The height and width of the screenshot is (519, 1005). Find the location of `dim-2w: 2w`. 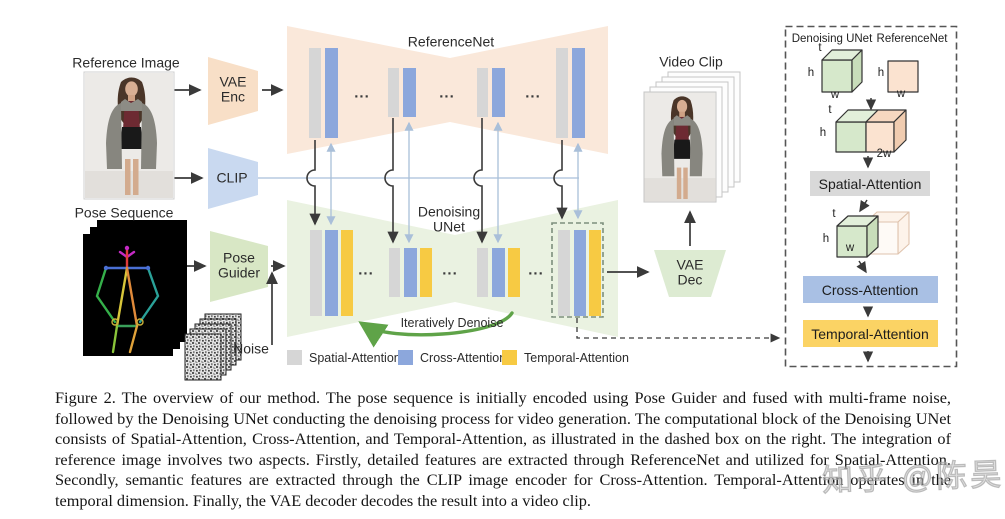

dim-2w: 2w is located at coordinates (884, 154).